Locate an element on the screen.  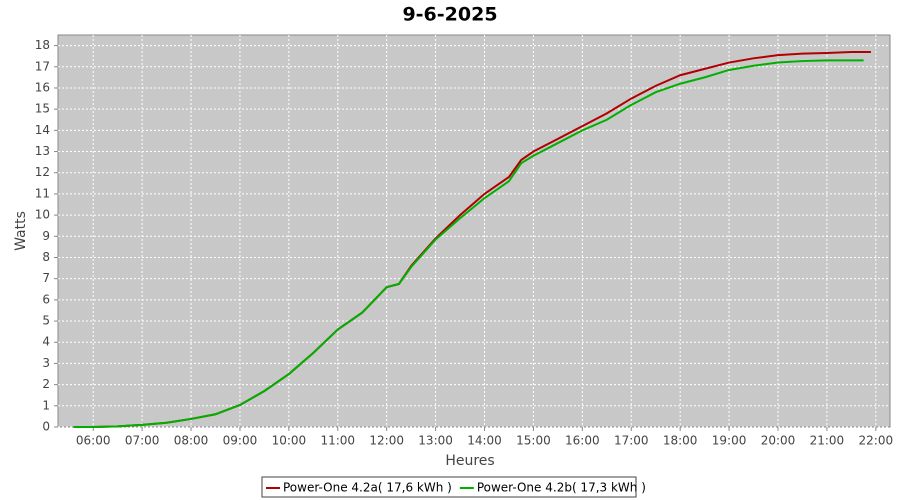
x-tick-label: 17:00 is located at coordinates (631, 441).